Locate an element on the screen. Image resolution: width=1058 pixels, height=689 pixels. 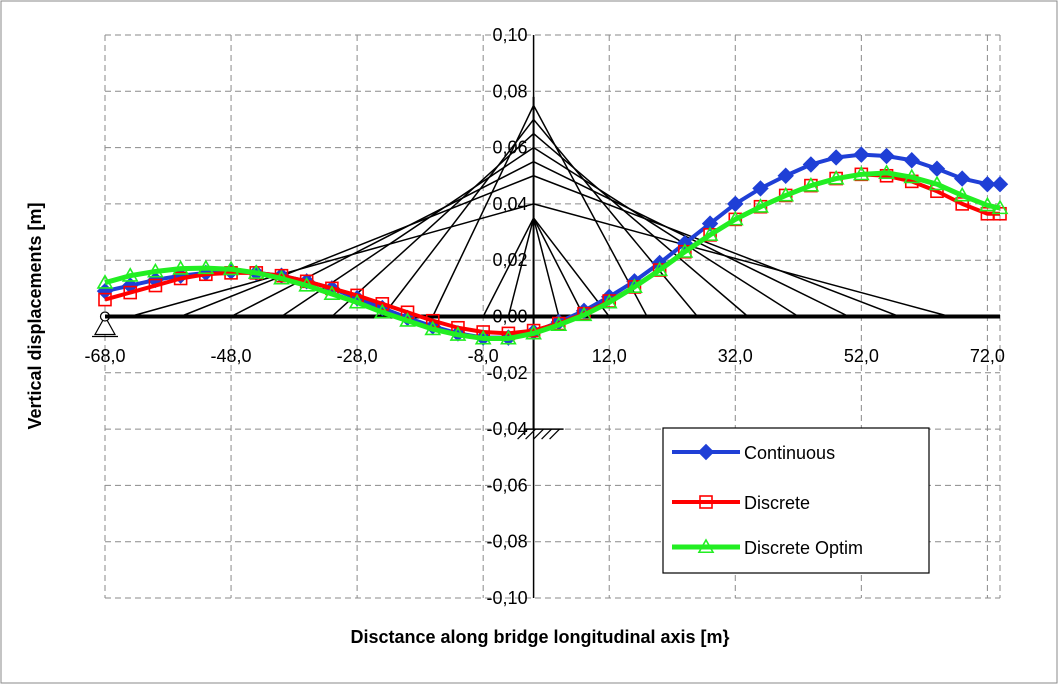
y-tick-label: -0,06 is located at coordinates (507, 485).